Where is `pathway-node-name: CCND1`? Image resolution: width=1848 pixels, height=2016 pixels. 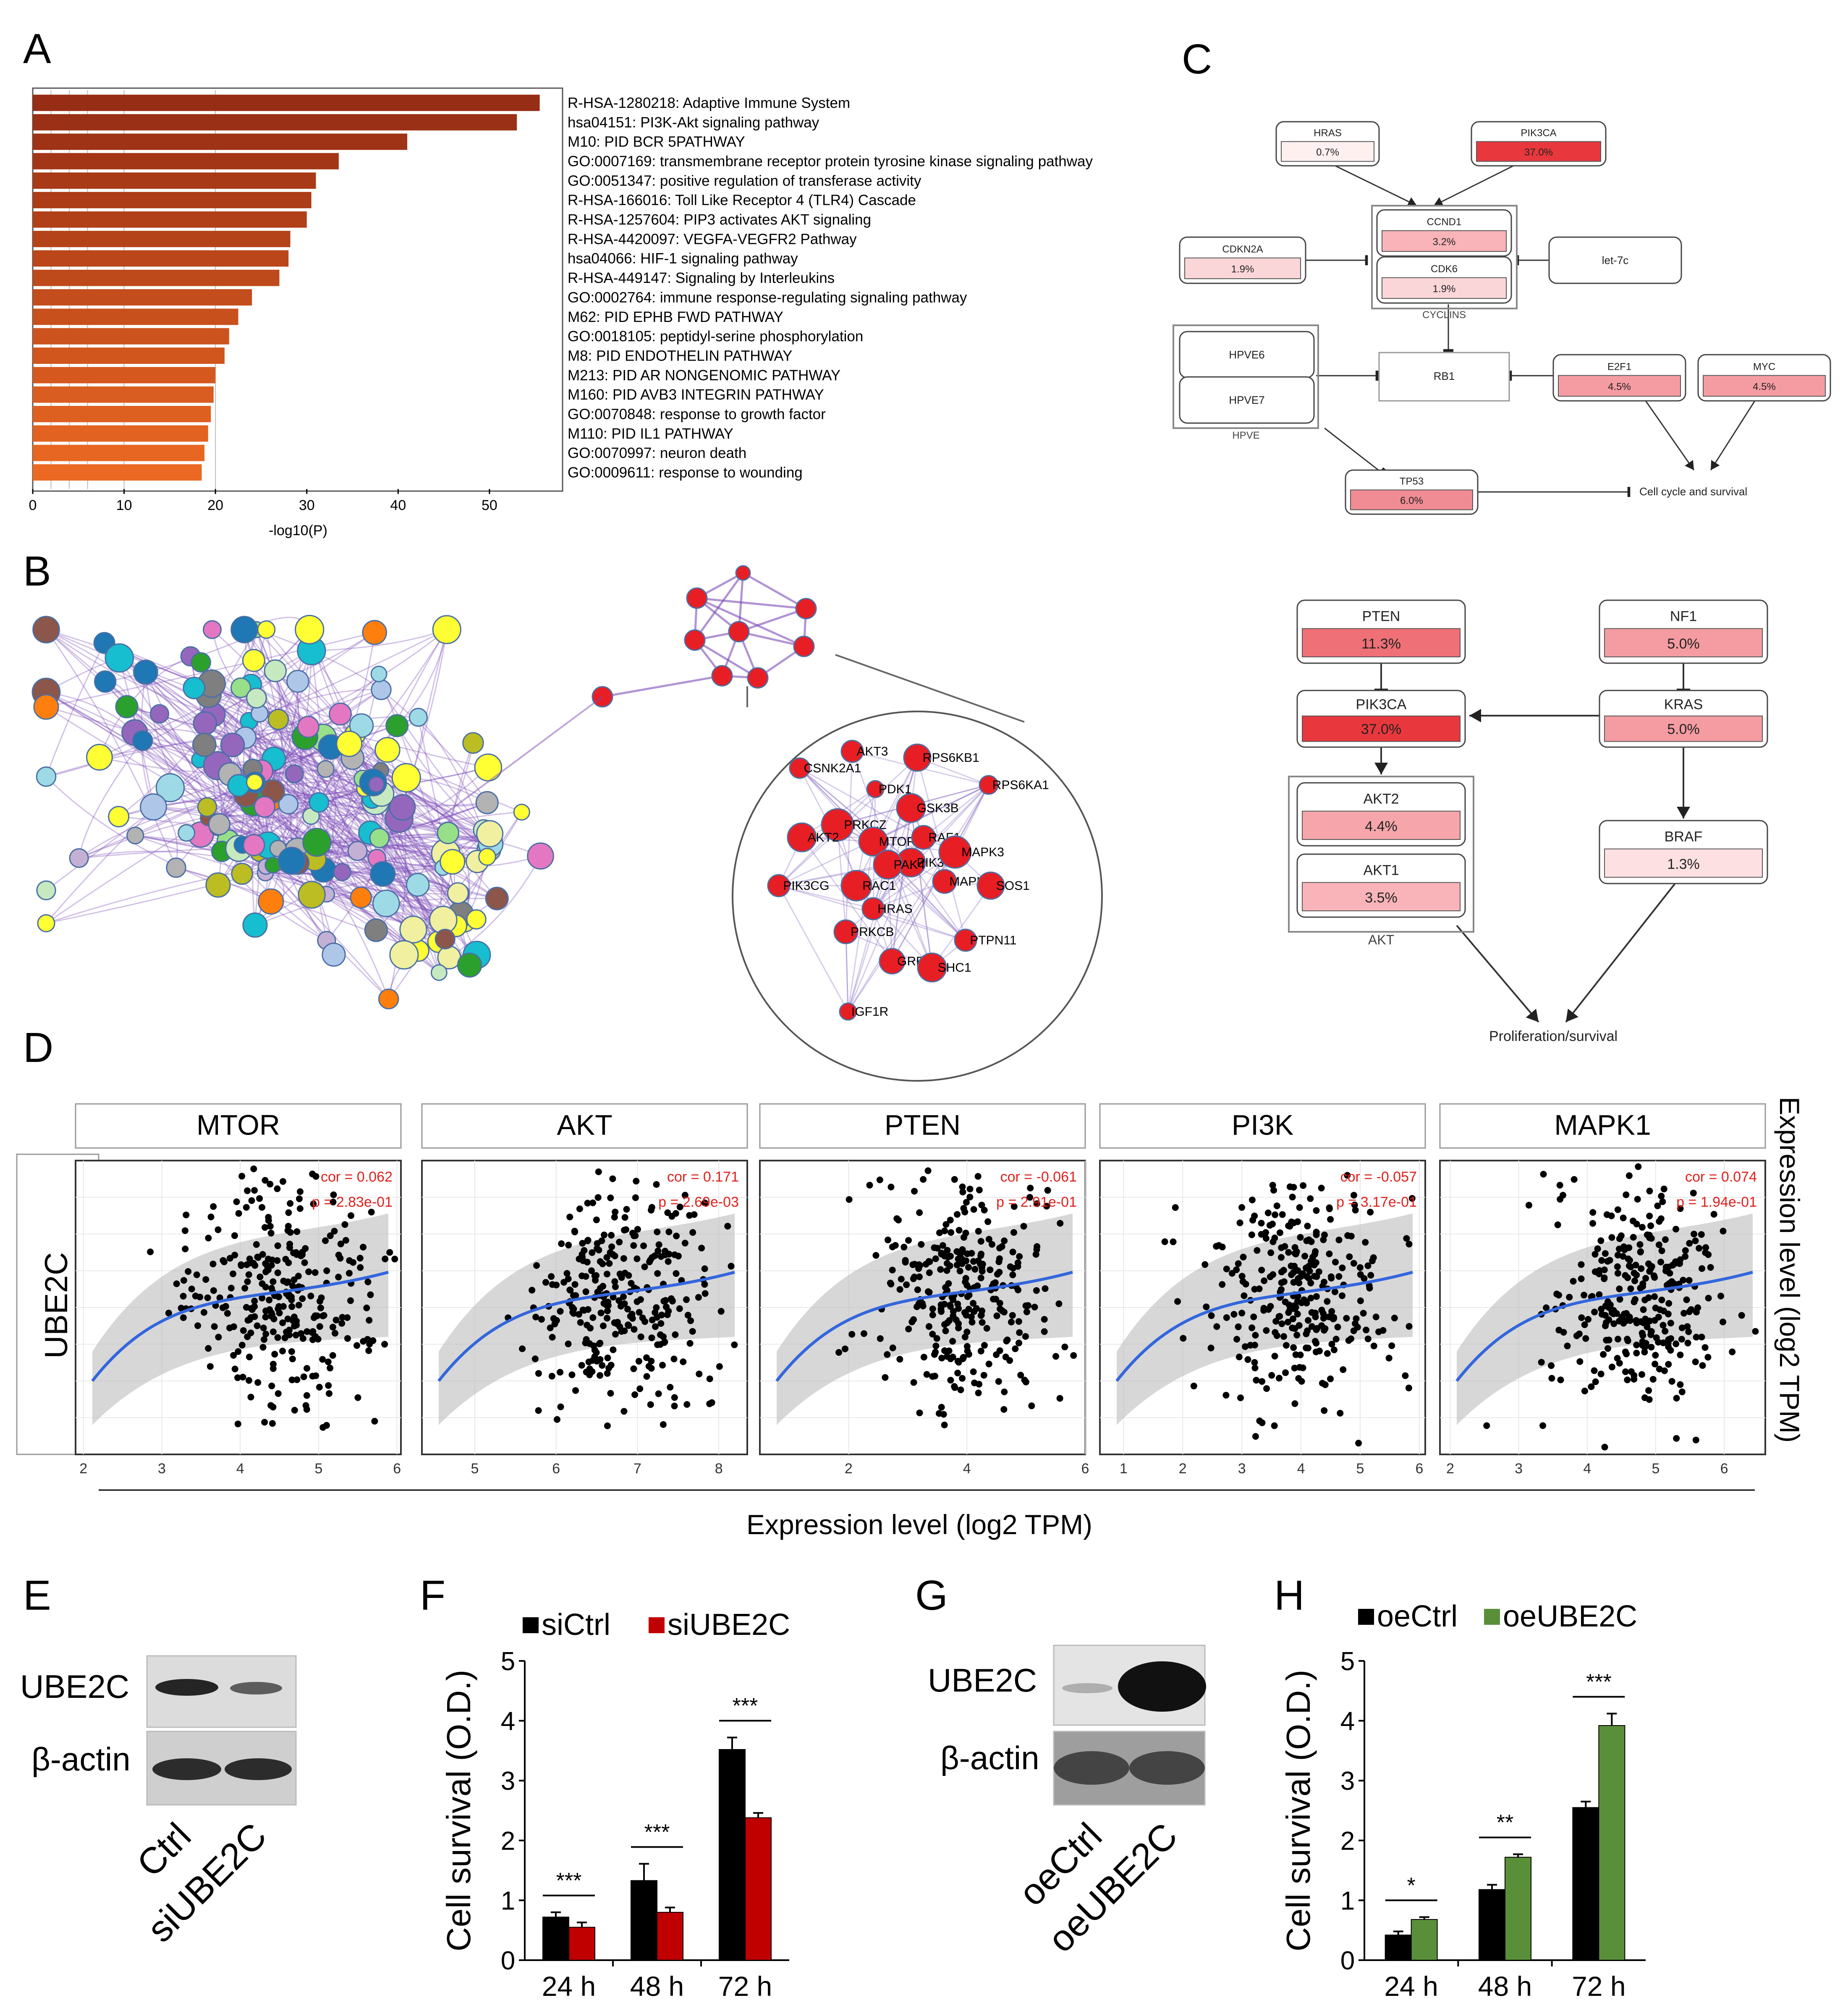
pathway-node-name: CCND1 is located at coordinates (1444, 221).